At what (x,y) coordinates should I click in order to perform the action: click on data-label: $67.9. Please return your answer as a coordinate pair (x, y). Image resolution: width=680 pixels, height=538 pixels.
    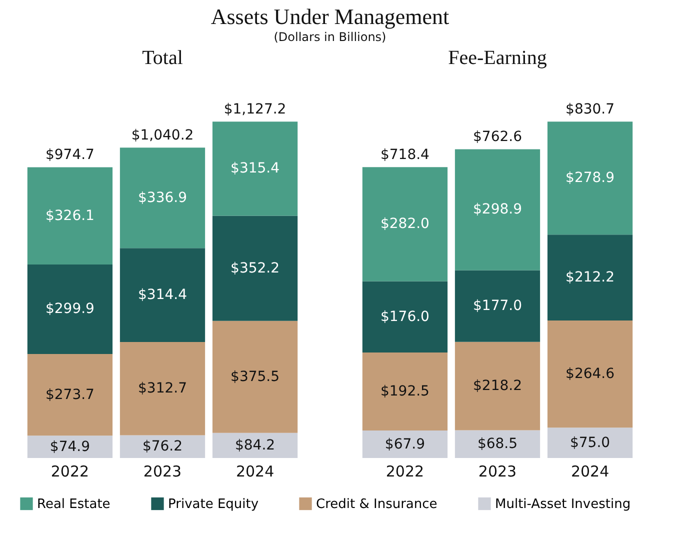
    Looking at the image, I should click on (405, 444).